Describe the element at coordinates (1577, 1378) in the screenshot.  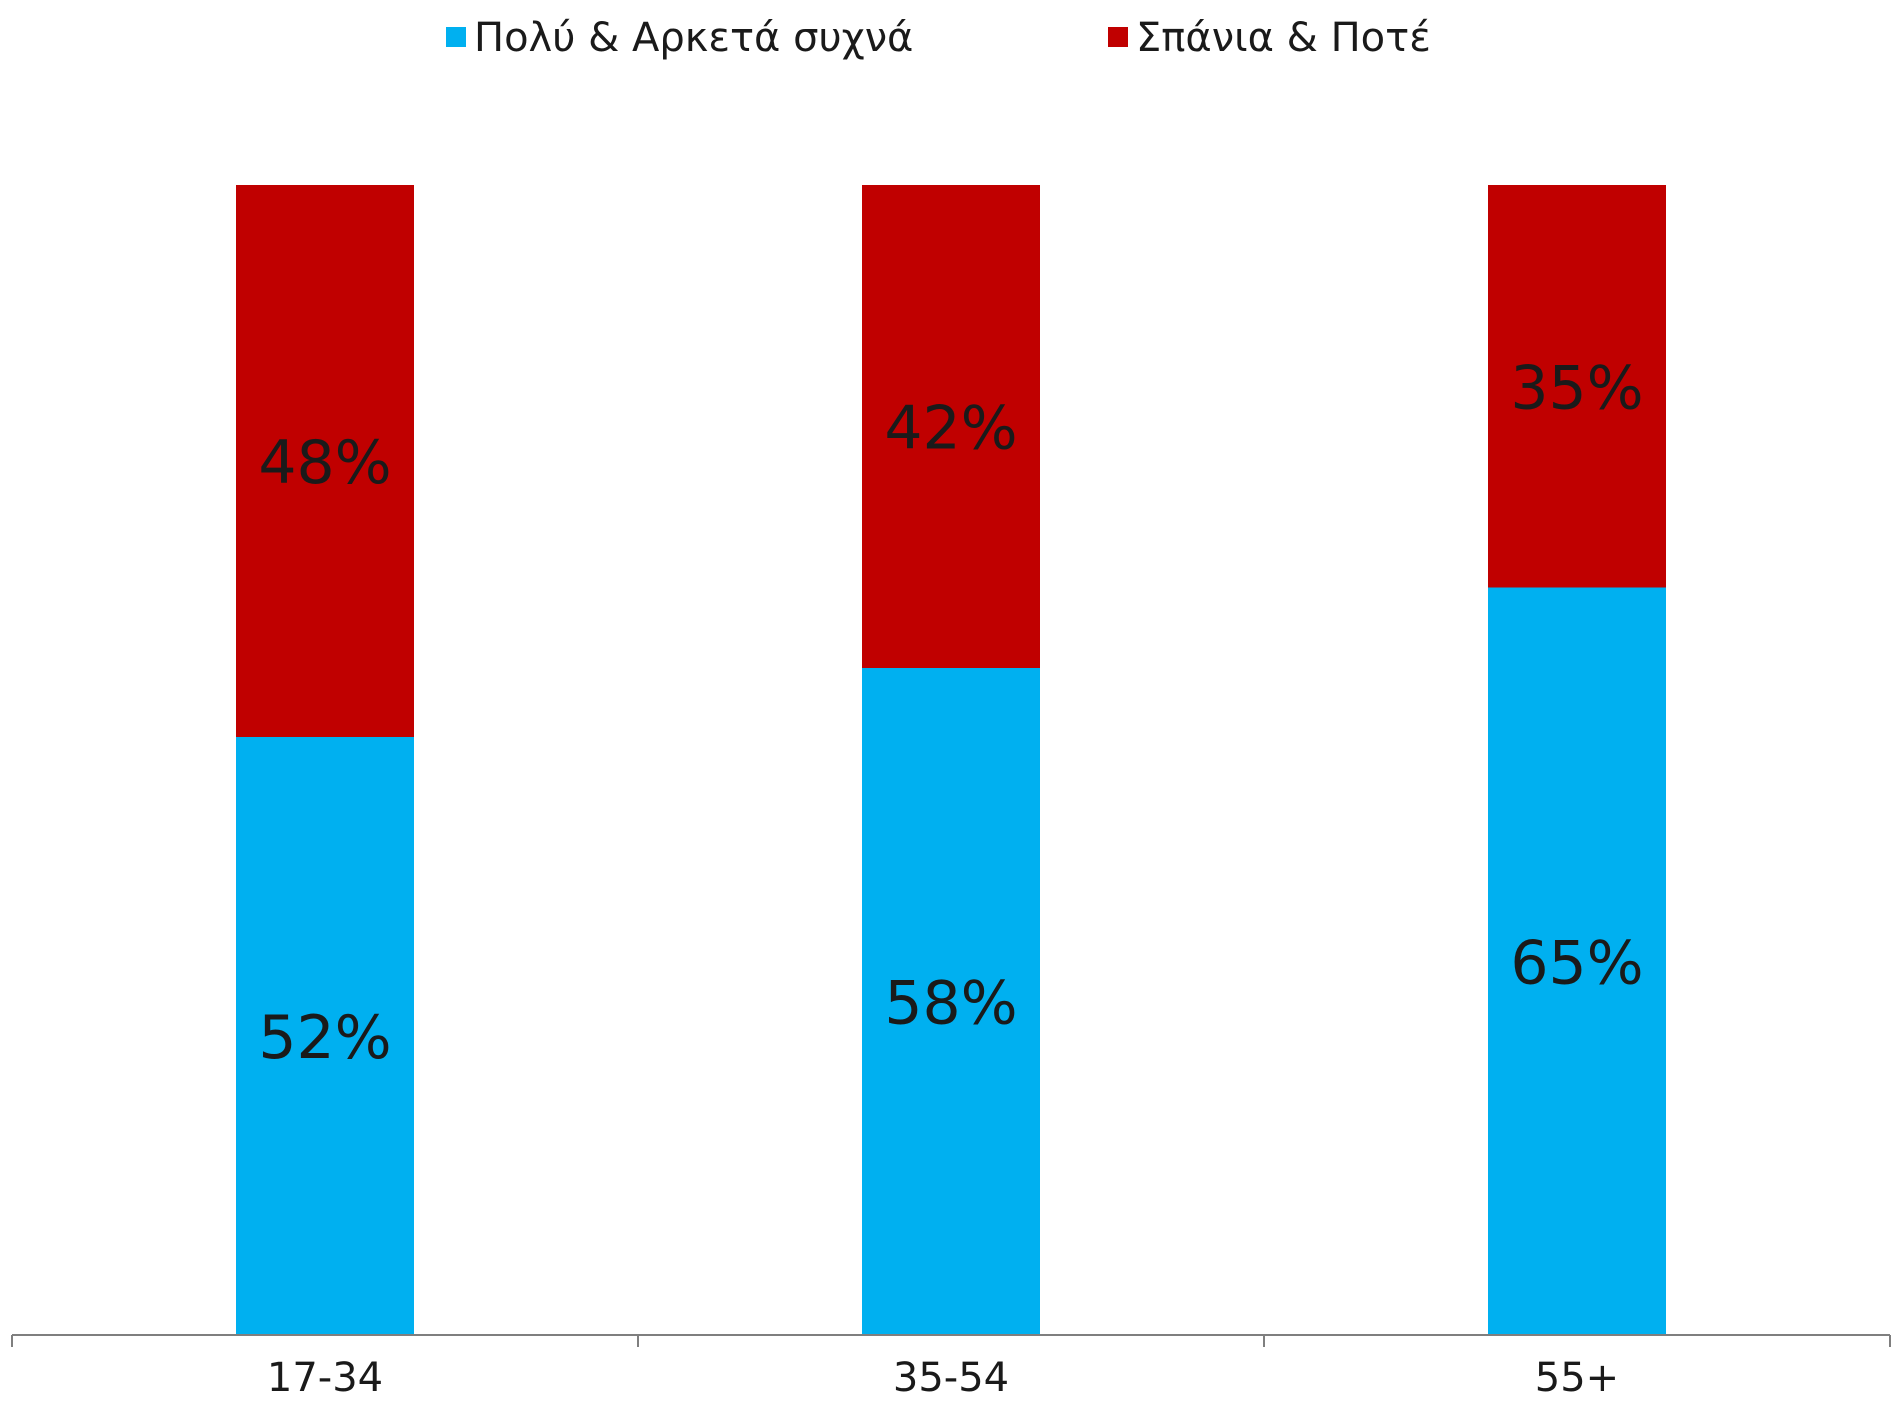
I see `x-tick-label-55: 55+` at that location.